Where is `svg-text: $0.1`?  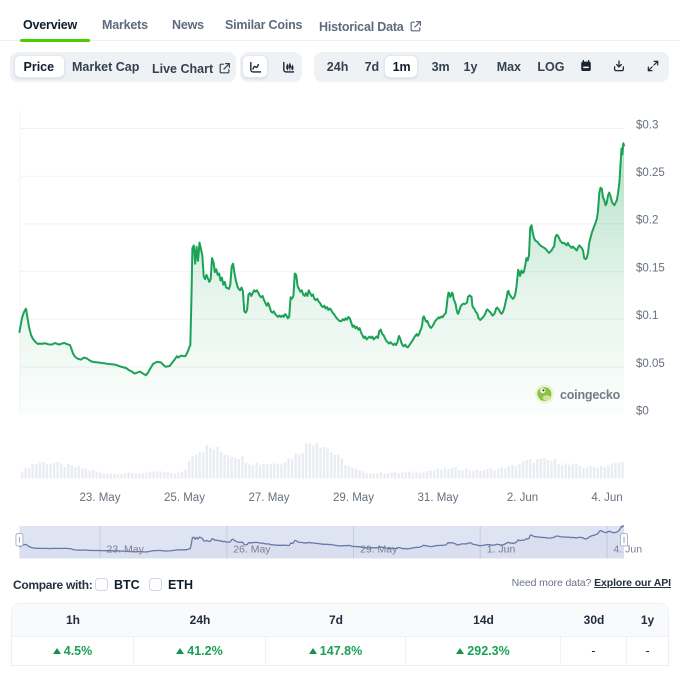
svg-text: $0.1 is located at coordinates (647, 316).